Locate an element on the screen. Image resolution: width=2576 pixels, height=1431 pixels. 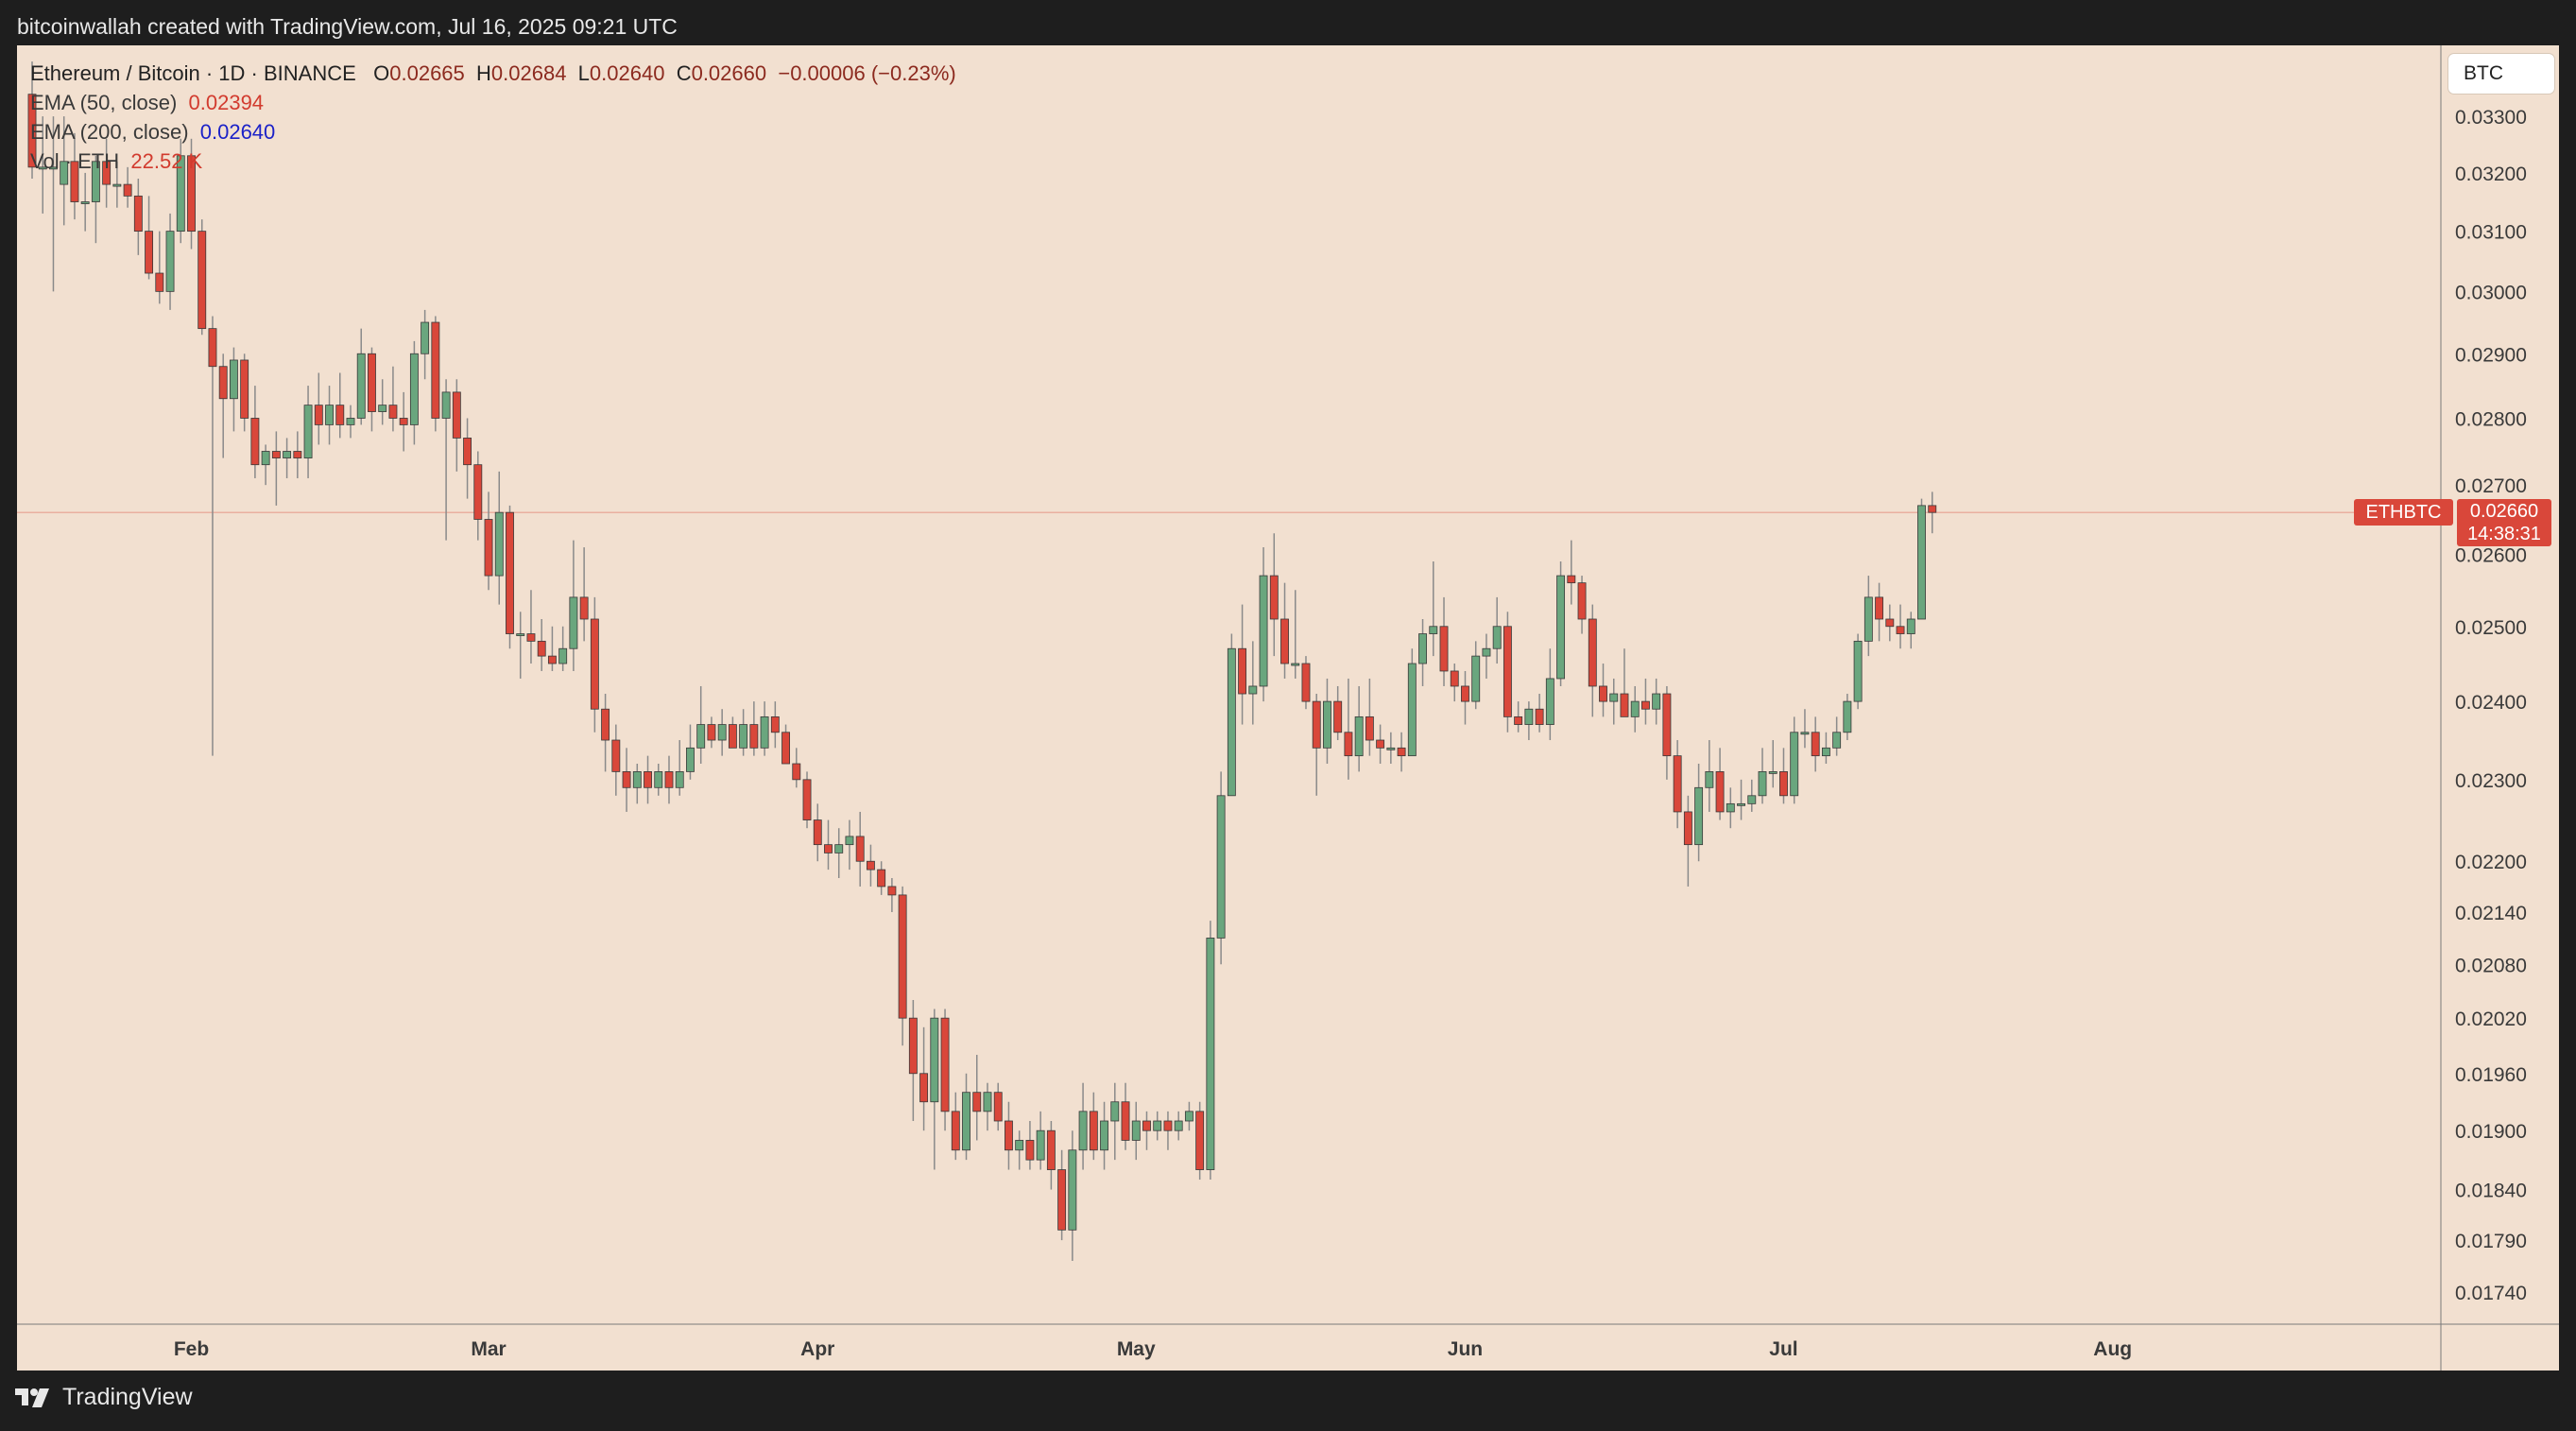
legend-ema50-row: EMA (50, close) 0.02394 is located at coordinates (493, 103).